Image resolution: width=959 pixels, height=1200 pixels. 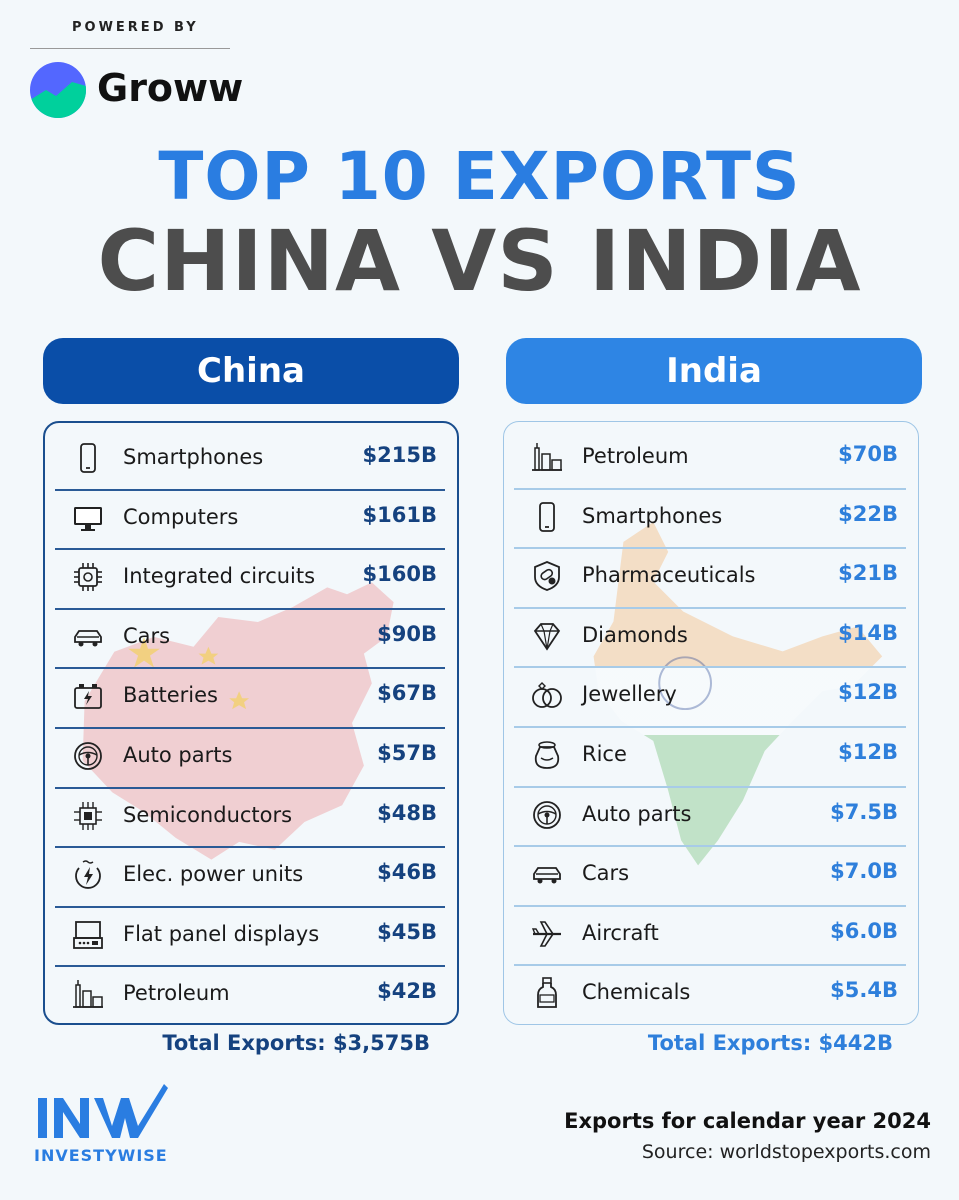 I want to click on china-row-label: Petroleum, so click(x=176, y=993).